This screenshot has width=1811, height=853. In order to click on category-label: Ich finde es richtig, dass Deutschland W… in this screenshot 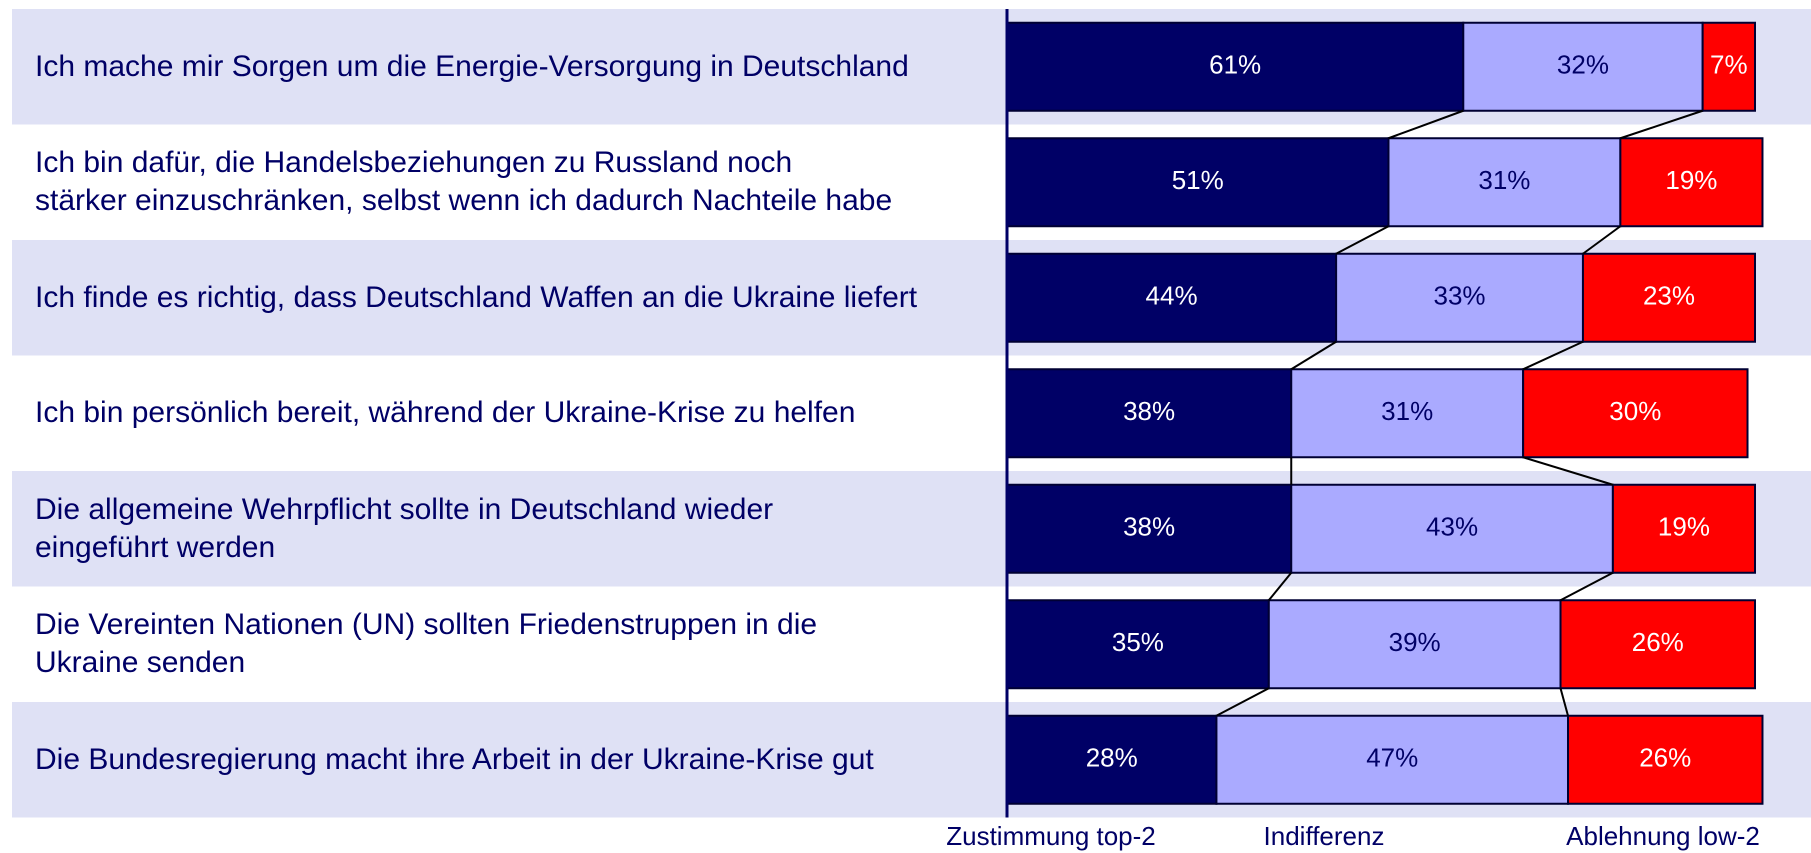, I will do `click(476, 297)`.